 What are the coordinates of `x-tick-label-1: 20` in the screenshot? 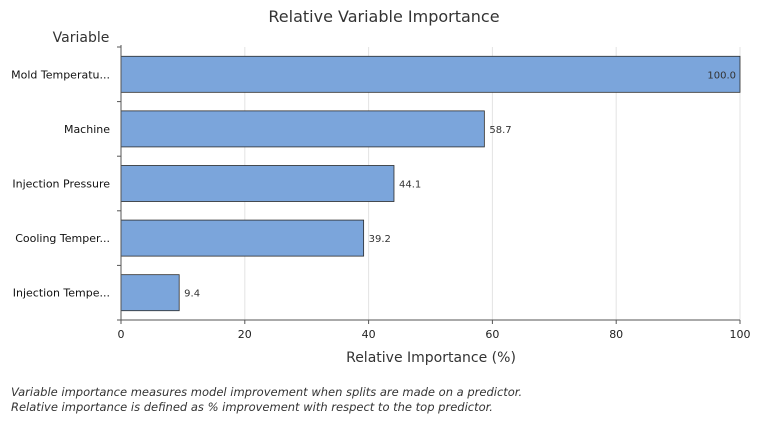 It's located at (245, 334).